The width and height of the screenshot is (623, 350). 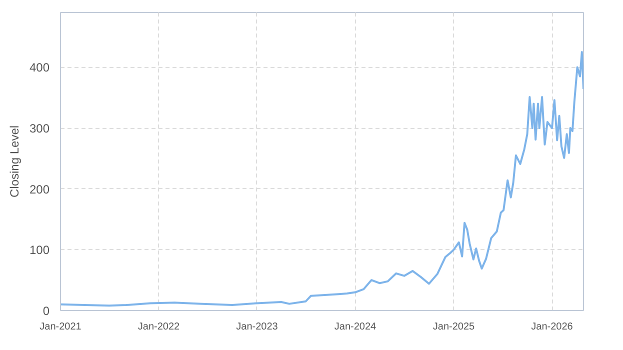 What do you see at coordinates (552, 327) in the screenshot?
I see `x-tick-label: Jan-2026` at bounding box center [552, 327].